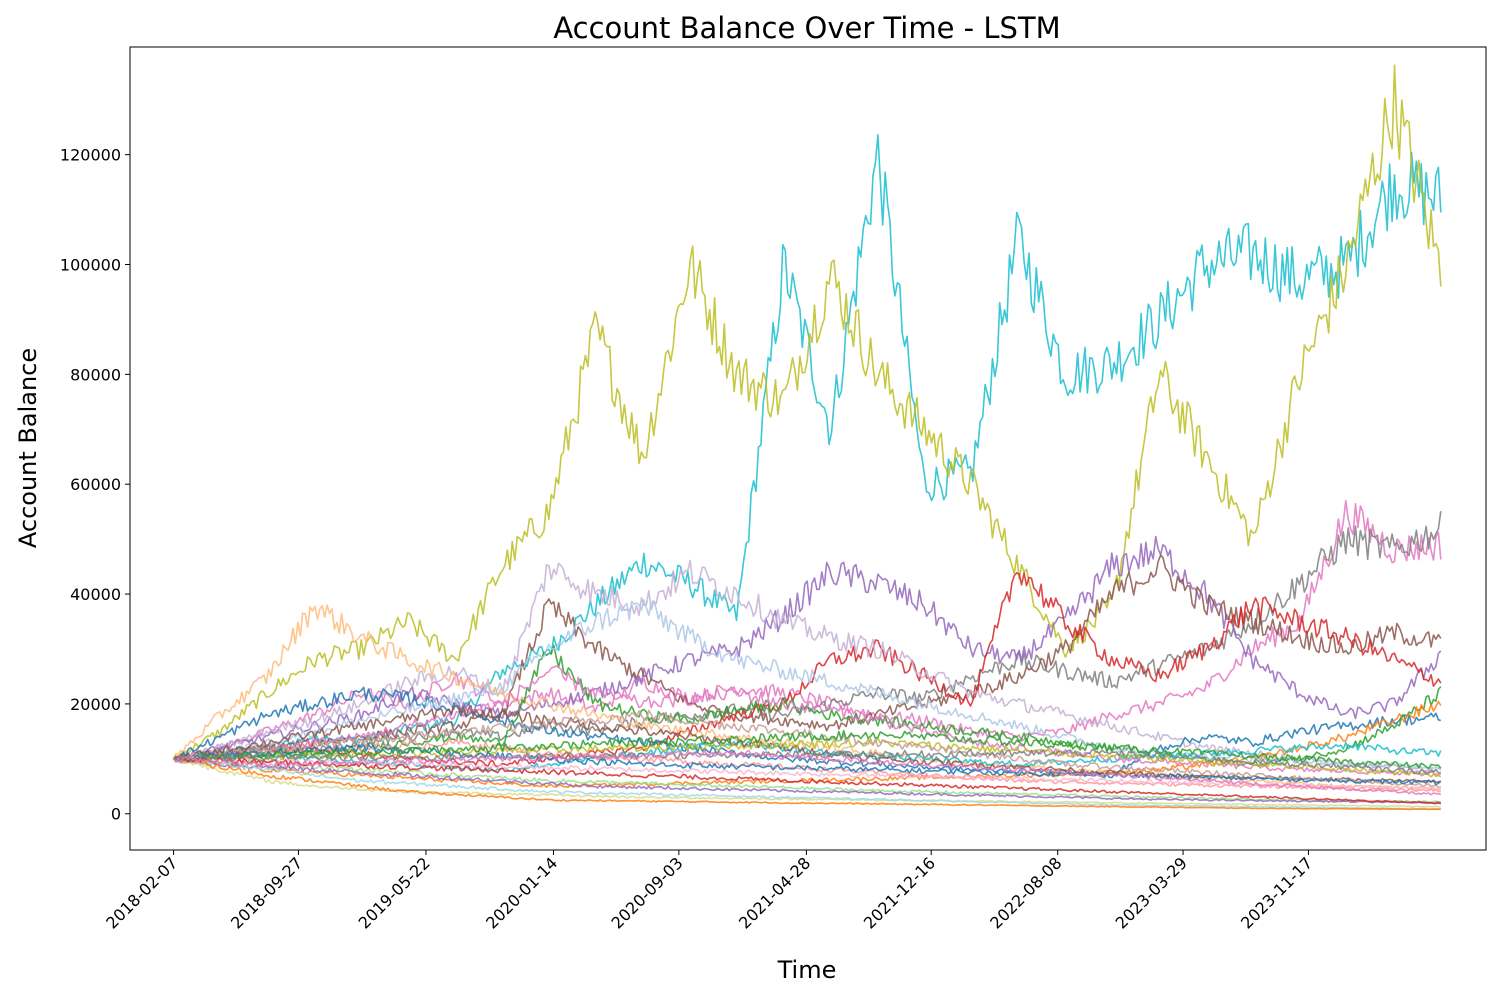 This screenshot has height=1000, width=1500. I want to click on y-tick-label: 120000, so click(90, 155).